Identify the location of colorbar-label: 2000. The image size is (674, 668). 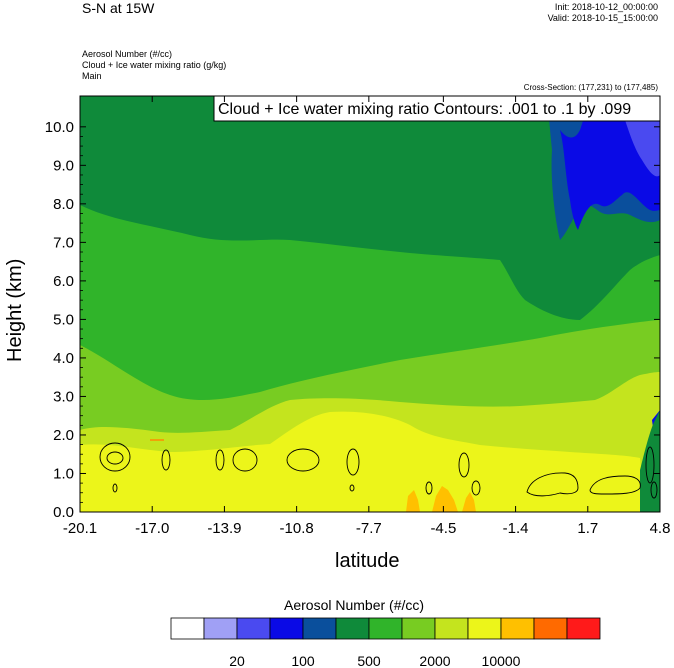
(434, 660).